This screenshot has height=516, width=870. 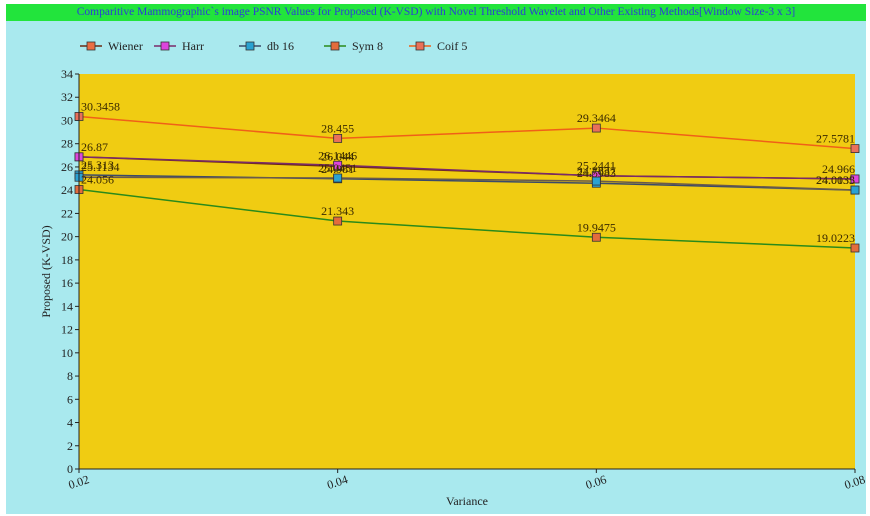 I want to click on data-label: 24.981, so click(x=337, y=169).